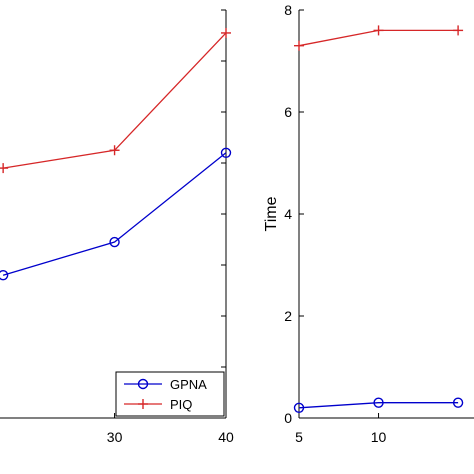 The height and width of the screenshot is (474, 474). I want to click on legend-box, so click(170, 394).